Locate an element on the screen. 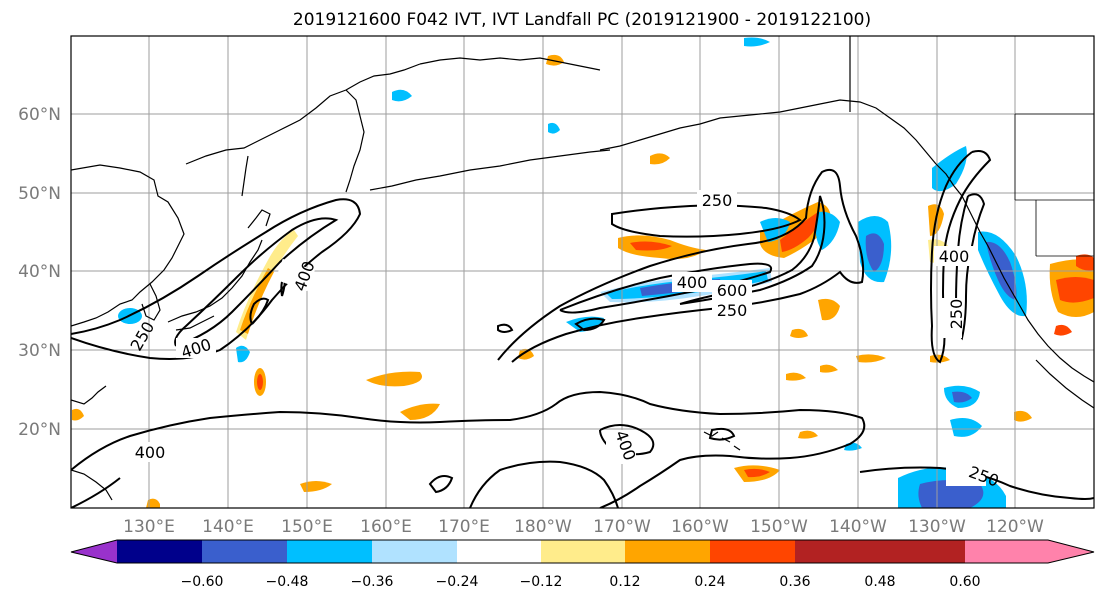 This screenshot has height=601, width=1105. lat-label-50n: 50°N is located at coordinates (39, 194).